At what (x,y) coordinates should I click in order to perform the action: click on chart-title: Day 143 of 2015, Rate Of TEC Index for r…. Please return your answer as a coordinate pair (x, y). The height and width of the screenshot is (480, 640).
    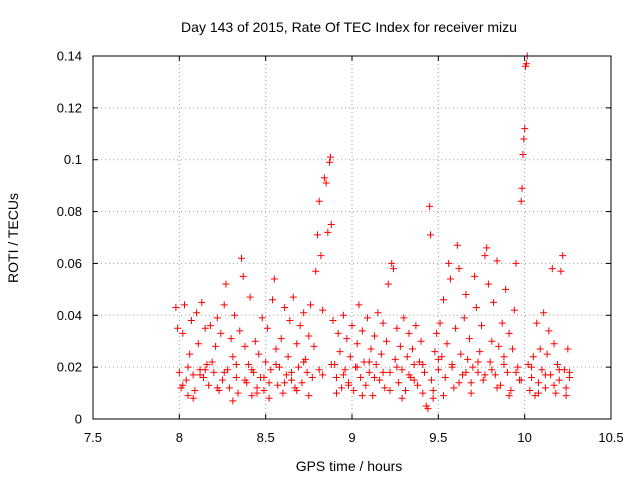
    Looking at the image, I should click on (349, 27).